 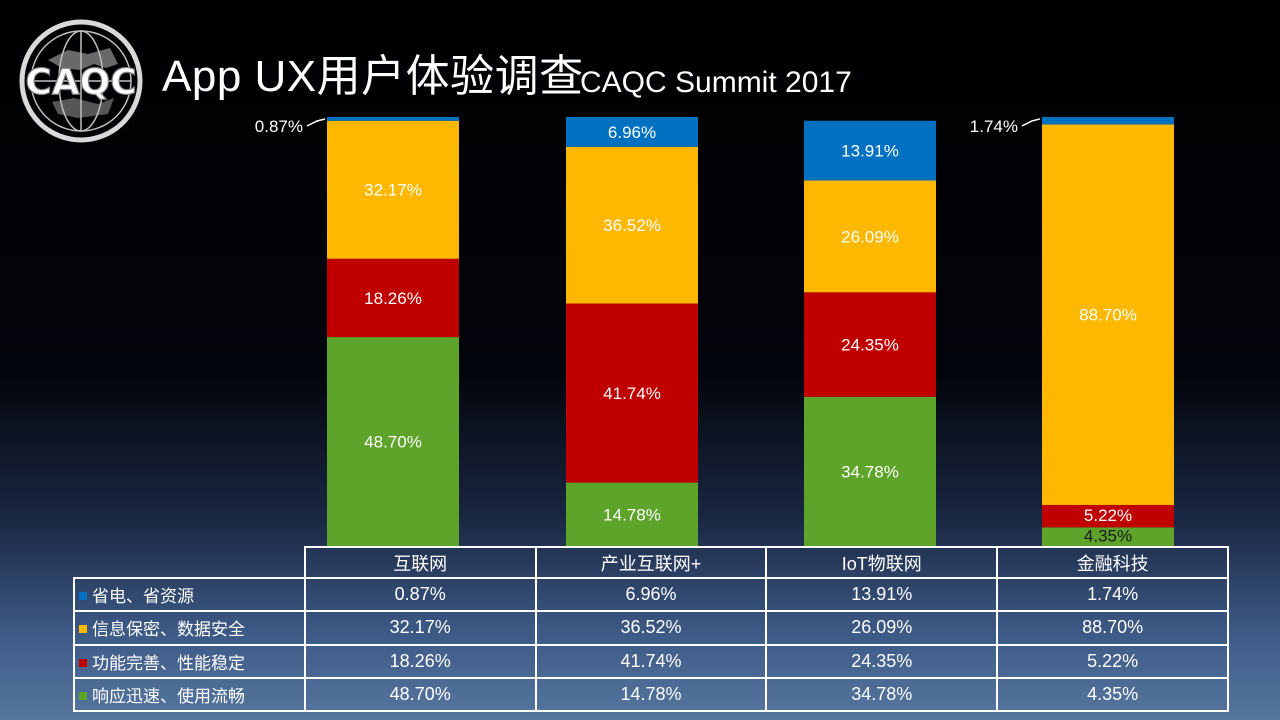 I want to click on data-label: 5.22%, so click(x=1108, y=515).